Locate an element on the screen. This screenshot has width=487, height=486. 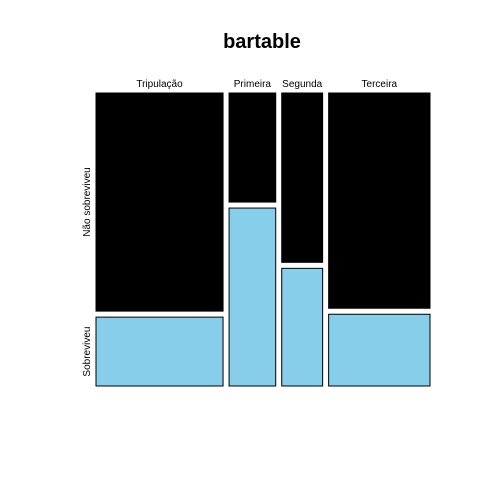
mosaic-tile-segunda-sobreviveu is located at coordinates (302, 327).